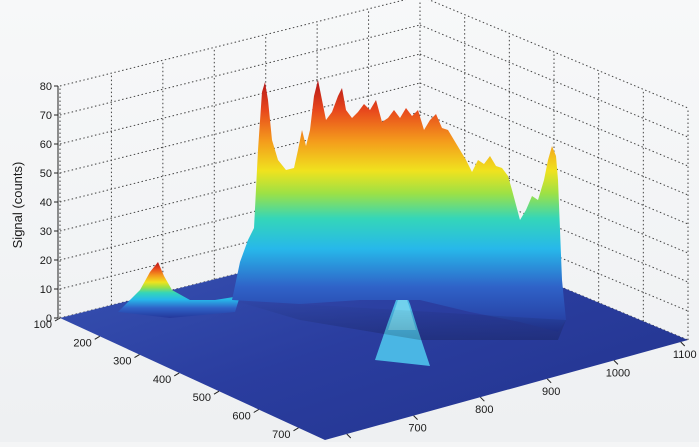 The image size is (699, 447). I want to click on x-tick-label: 800, so click(484, 410).